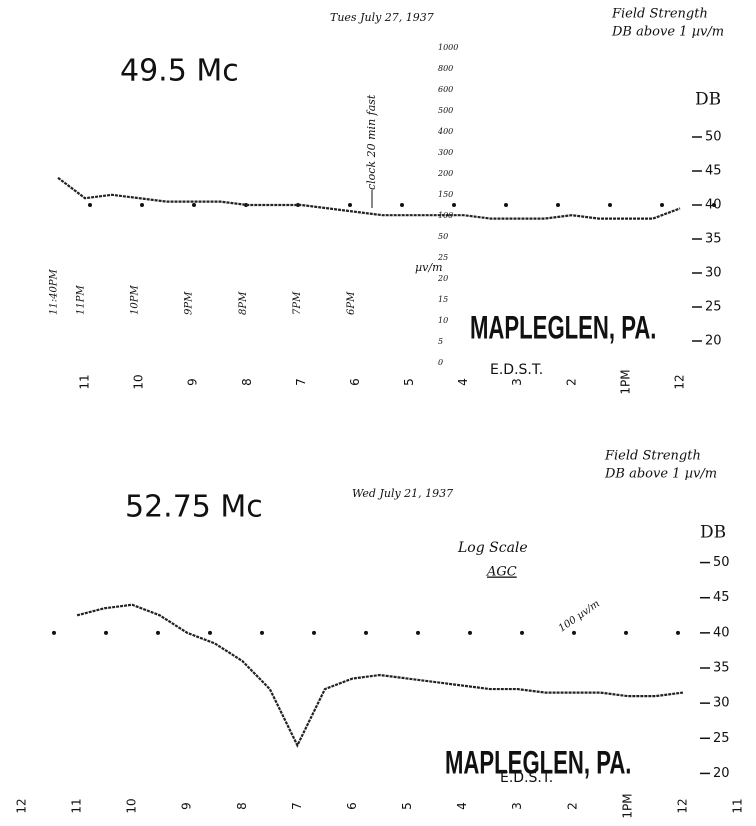 The height and width of the screenshot is (826, 756). What do you see at coordinates (440, 341) in the screenshot?
I see `uvm-scale-label: 5` at bounding box center [440, 341].